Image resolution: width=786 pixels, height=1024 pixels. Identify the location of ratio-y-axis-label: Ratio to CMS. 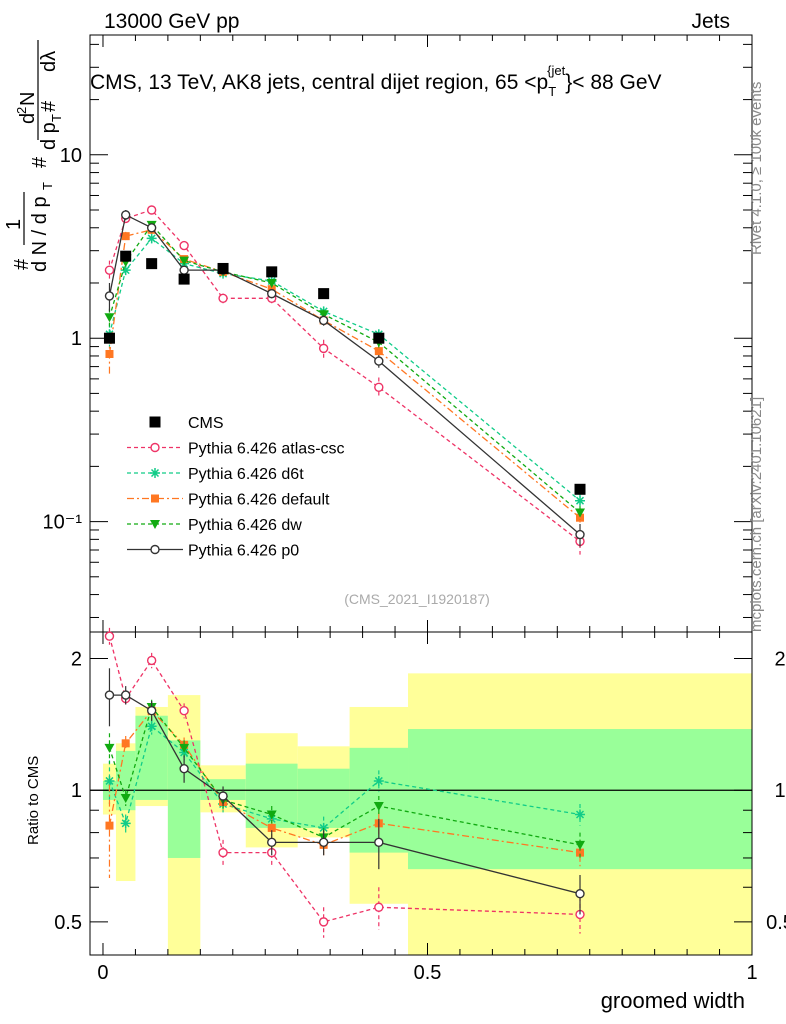
(33, 800).